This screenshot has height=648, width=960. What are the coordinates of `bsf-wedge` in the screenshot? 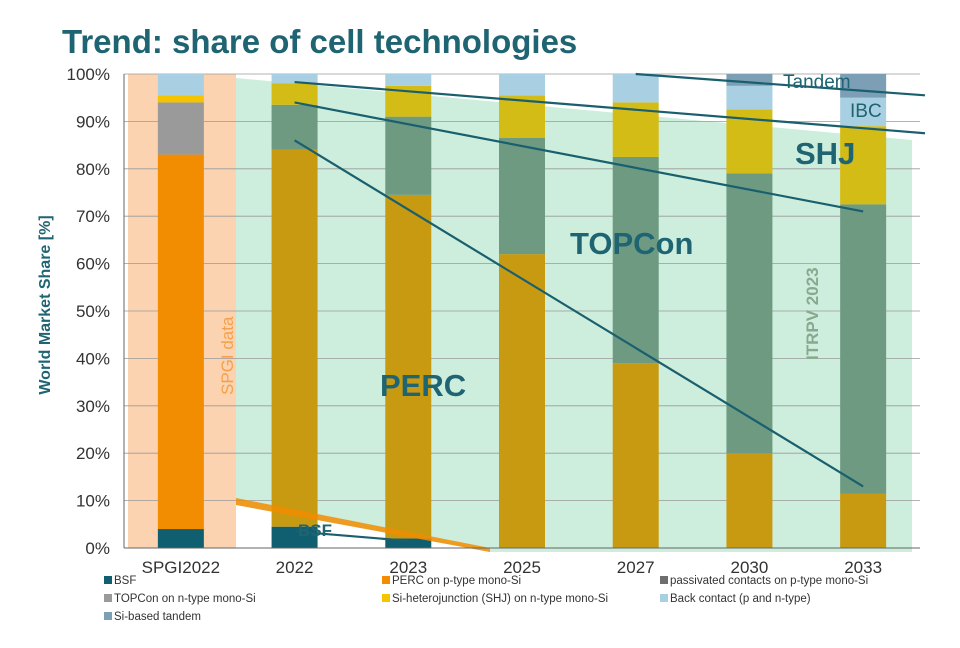 It's located at (363, 525).